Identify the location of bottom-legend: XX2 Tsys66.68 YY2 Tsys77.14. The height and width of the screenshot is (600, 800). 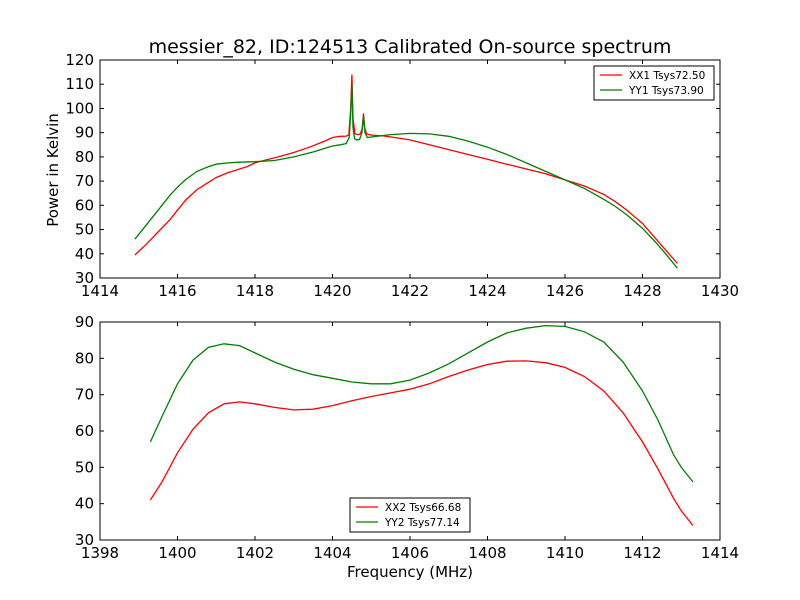
(410, 515).